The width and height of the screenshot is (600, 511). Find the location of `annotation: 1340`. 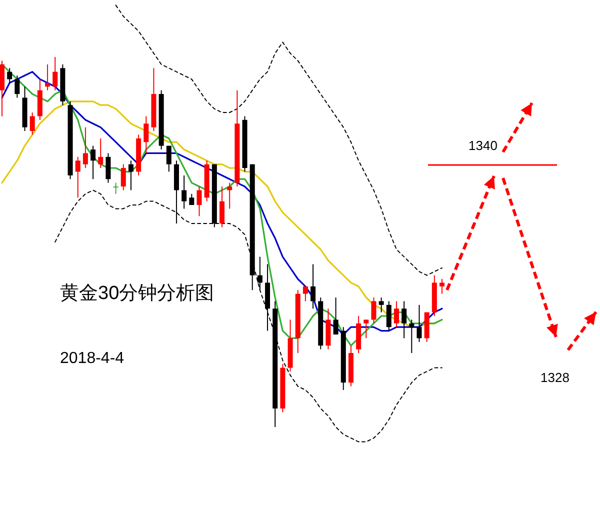

annotation: 1340 is located at coordinates (483, 145).